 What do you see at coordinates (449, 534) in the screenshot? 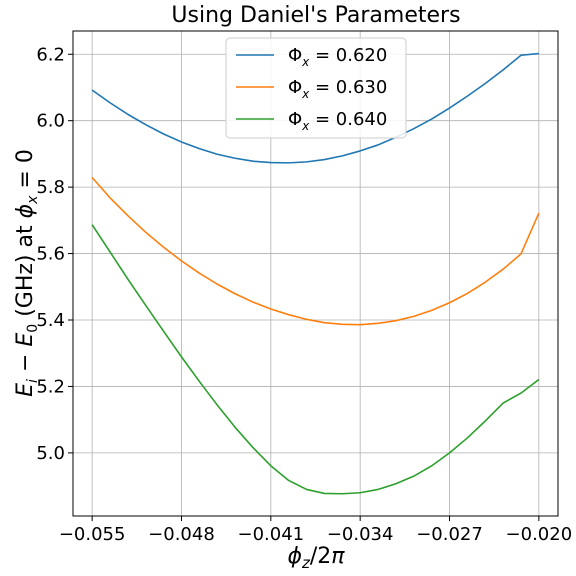
I see `x-tick-label: −0.027` at bounding box center [449, 534].